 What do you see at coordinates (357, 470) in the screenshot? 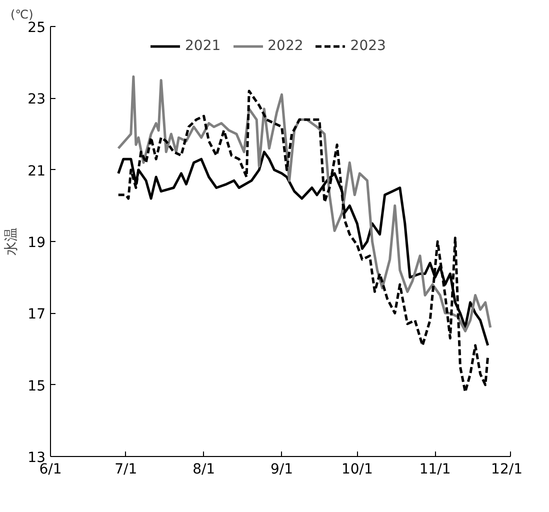
I see `x-tick-label: 10/1` at bounding box center [357, 470].